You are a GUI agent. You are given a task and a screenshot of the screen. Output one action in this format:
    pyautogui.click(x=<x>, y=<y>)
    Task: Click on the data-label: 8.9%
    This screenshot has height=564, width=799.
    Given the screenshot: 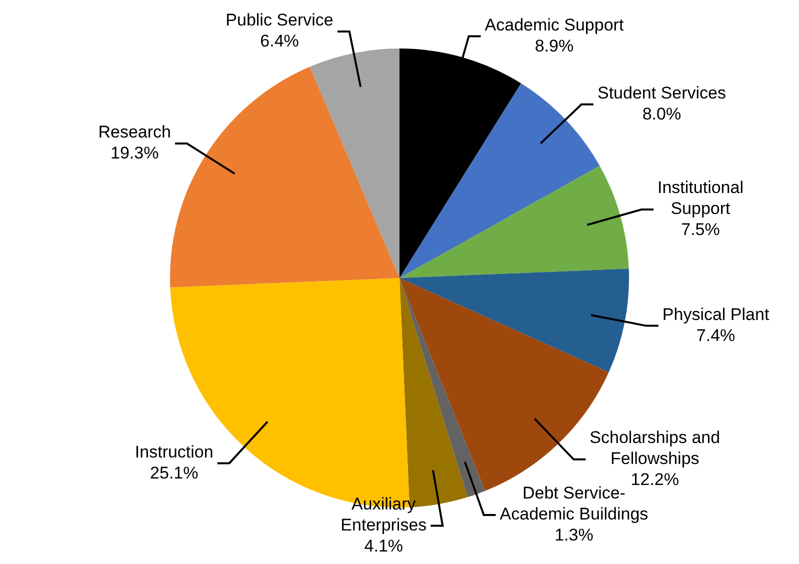 What is the action you would take?
    pyautogui.click(x=554, y=46)
    